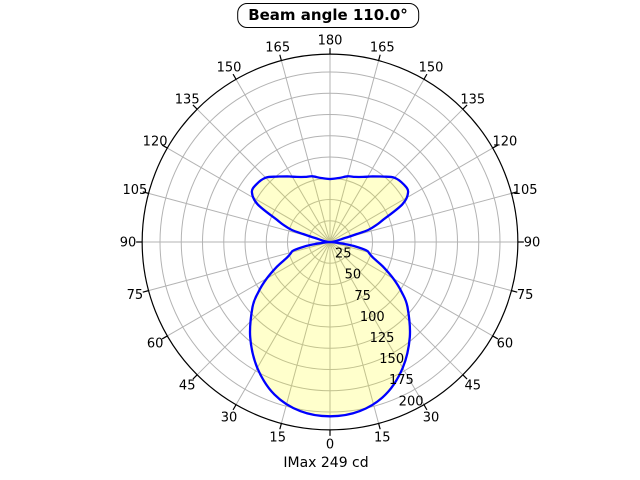 The height and width of the screenshot is (480, 640). Describe the element at coordinates (382, 338) in the screenshot. I see `radial-tick-label: 125` at that location.